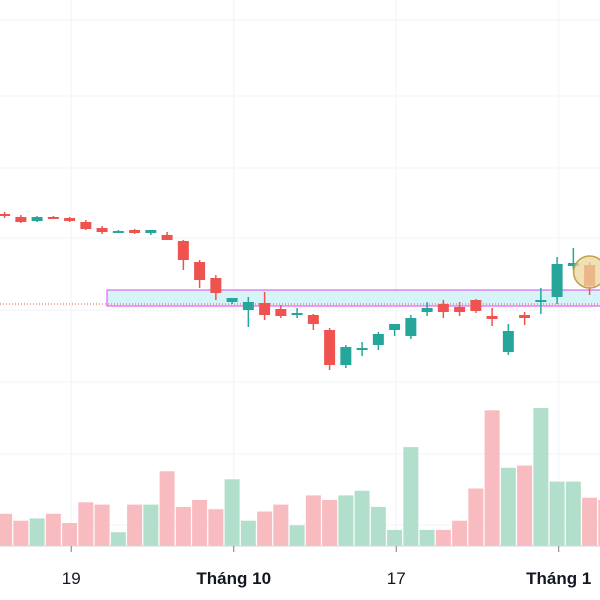 The image size is (600, 600). I want to click on x-tick-label-1: Tháng 10, so click(233, 578).